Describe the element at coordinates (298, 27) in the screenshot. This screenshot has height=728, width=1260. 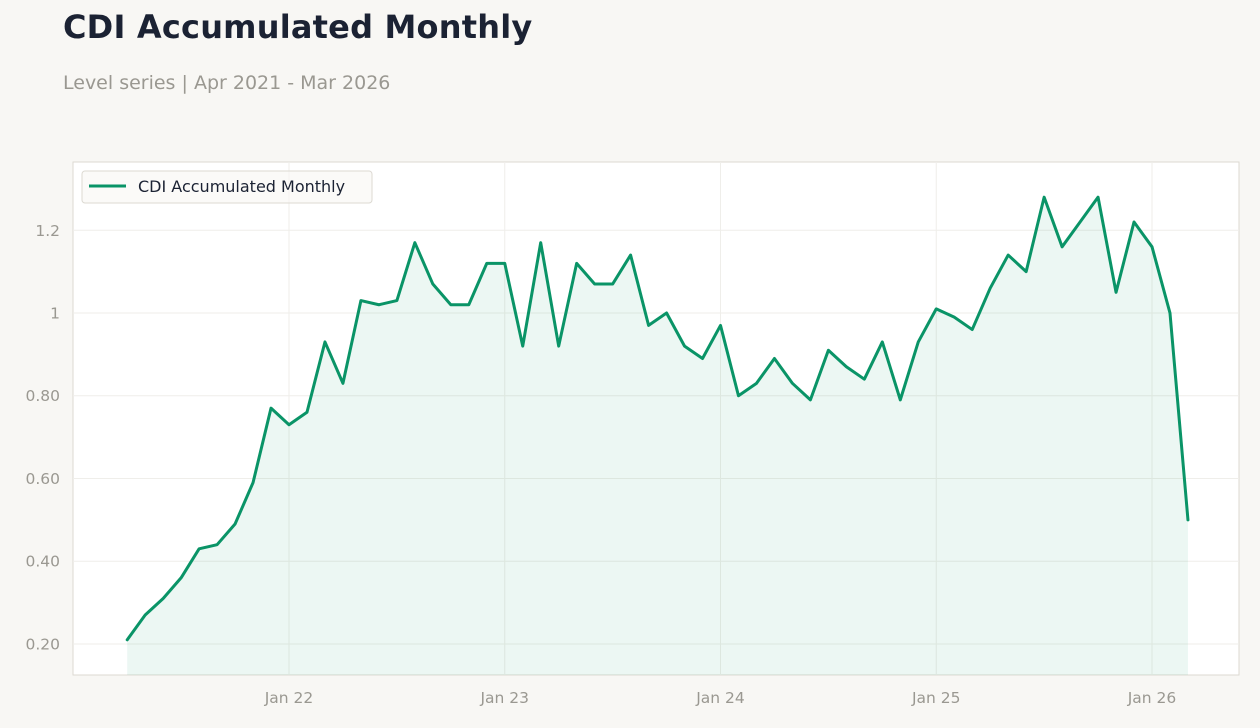
I see `chart-title: CDI Accumulated Monthly` at that location.